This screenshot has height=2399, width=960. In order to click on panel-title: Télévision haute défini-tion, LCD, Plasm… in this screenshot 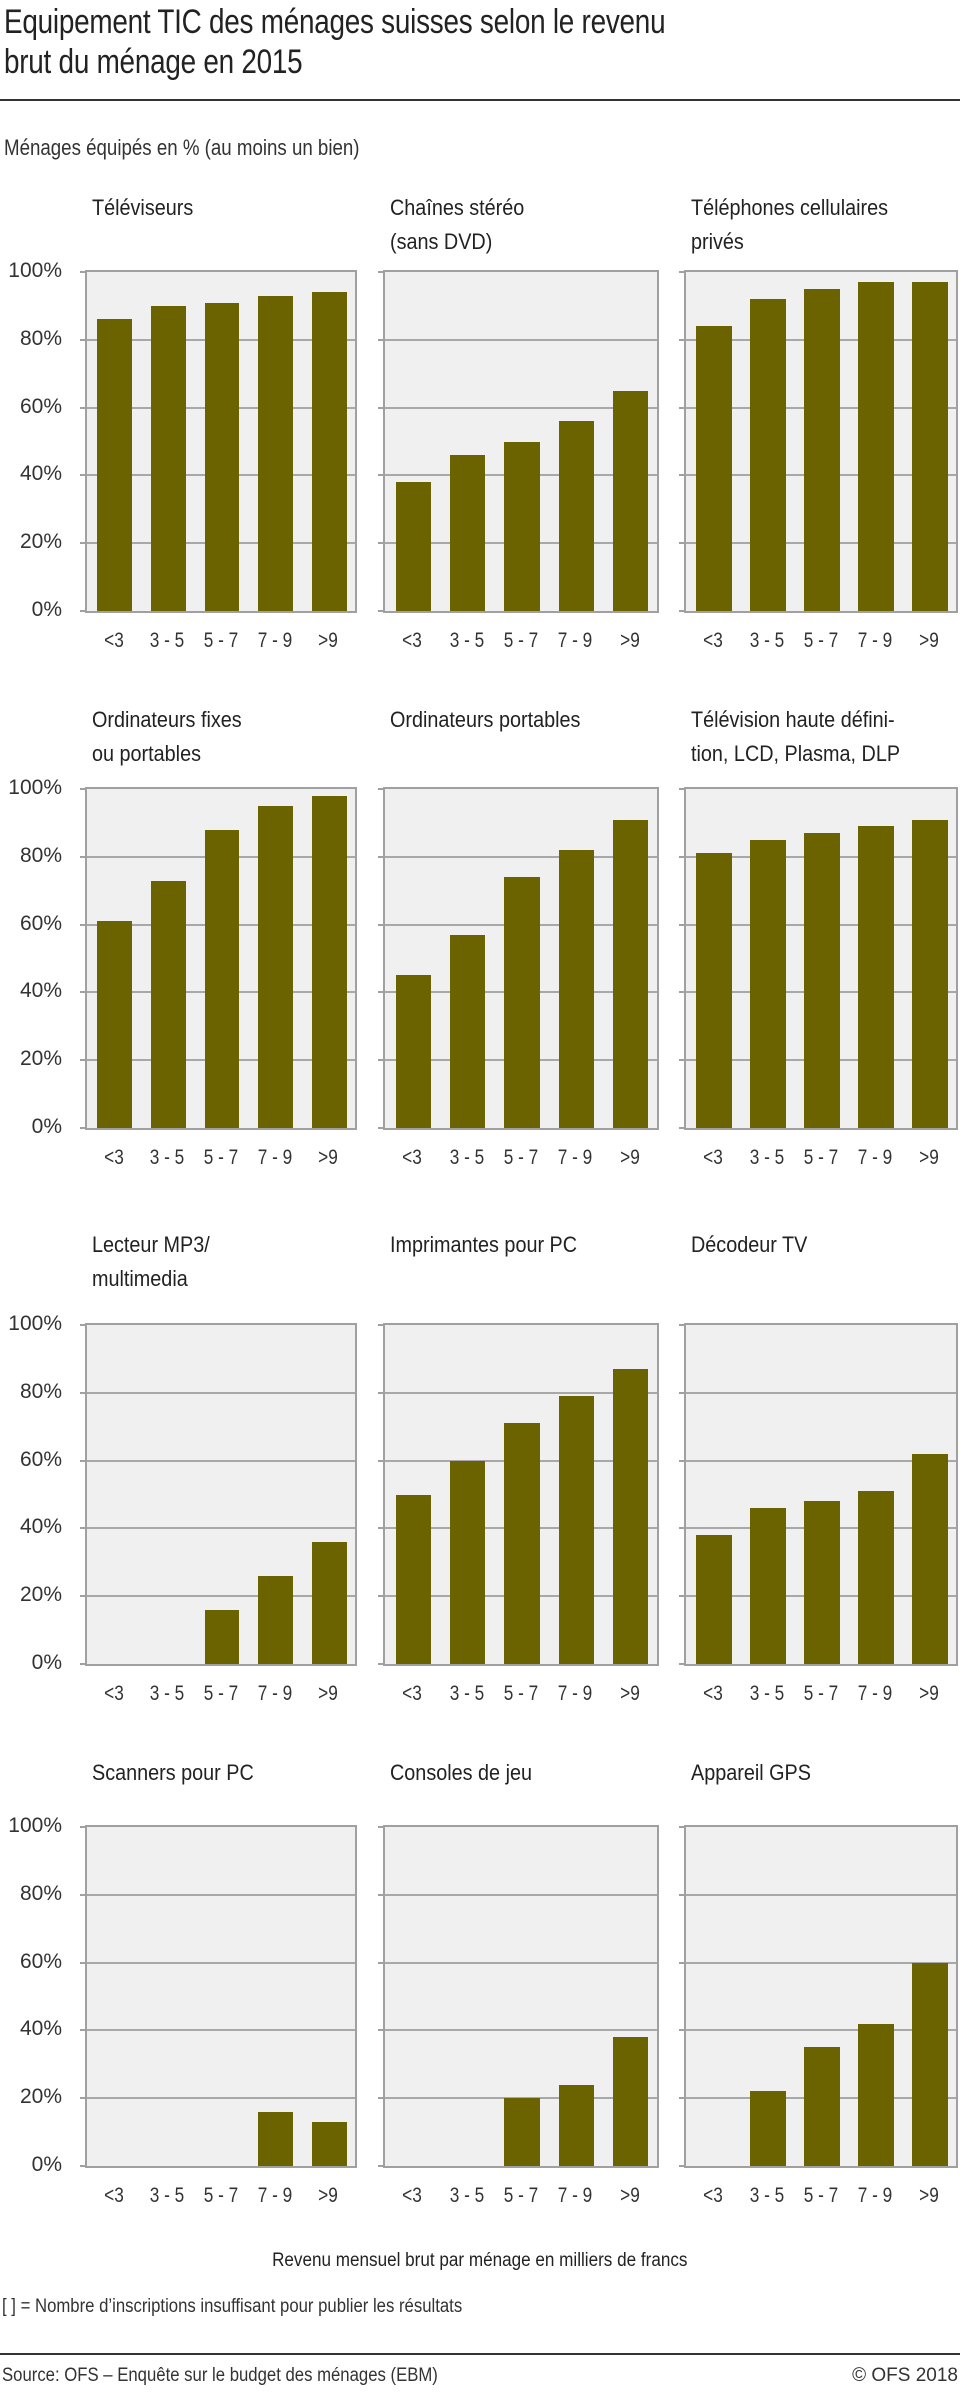, I will do `click(795, 737)`.